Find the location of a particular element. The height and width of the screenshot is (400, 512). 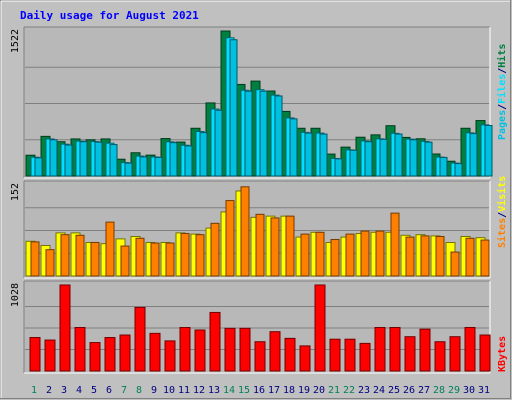

x-tick-label-day-22: 22 is located at coordinates (349, 390).